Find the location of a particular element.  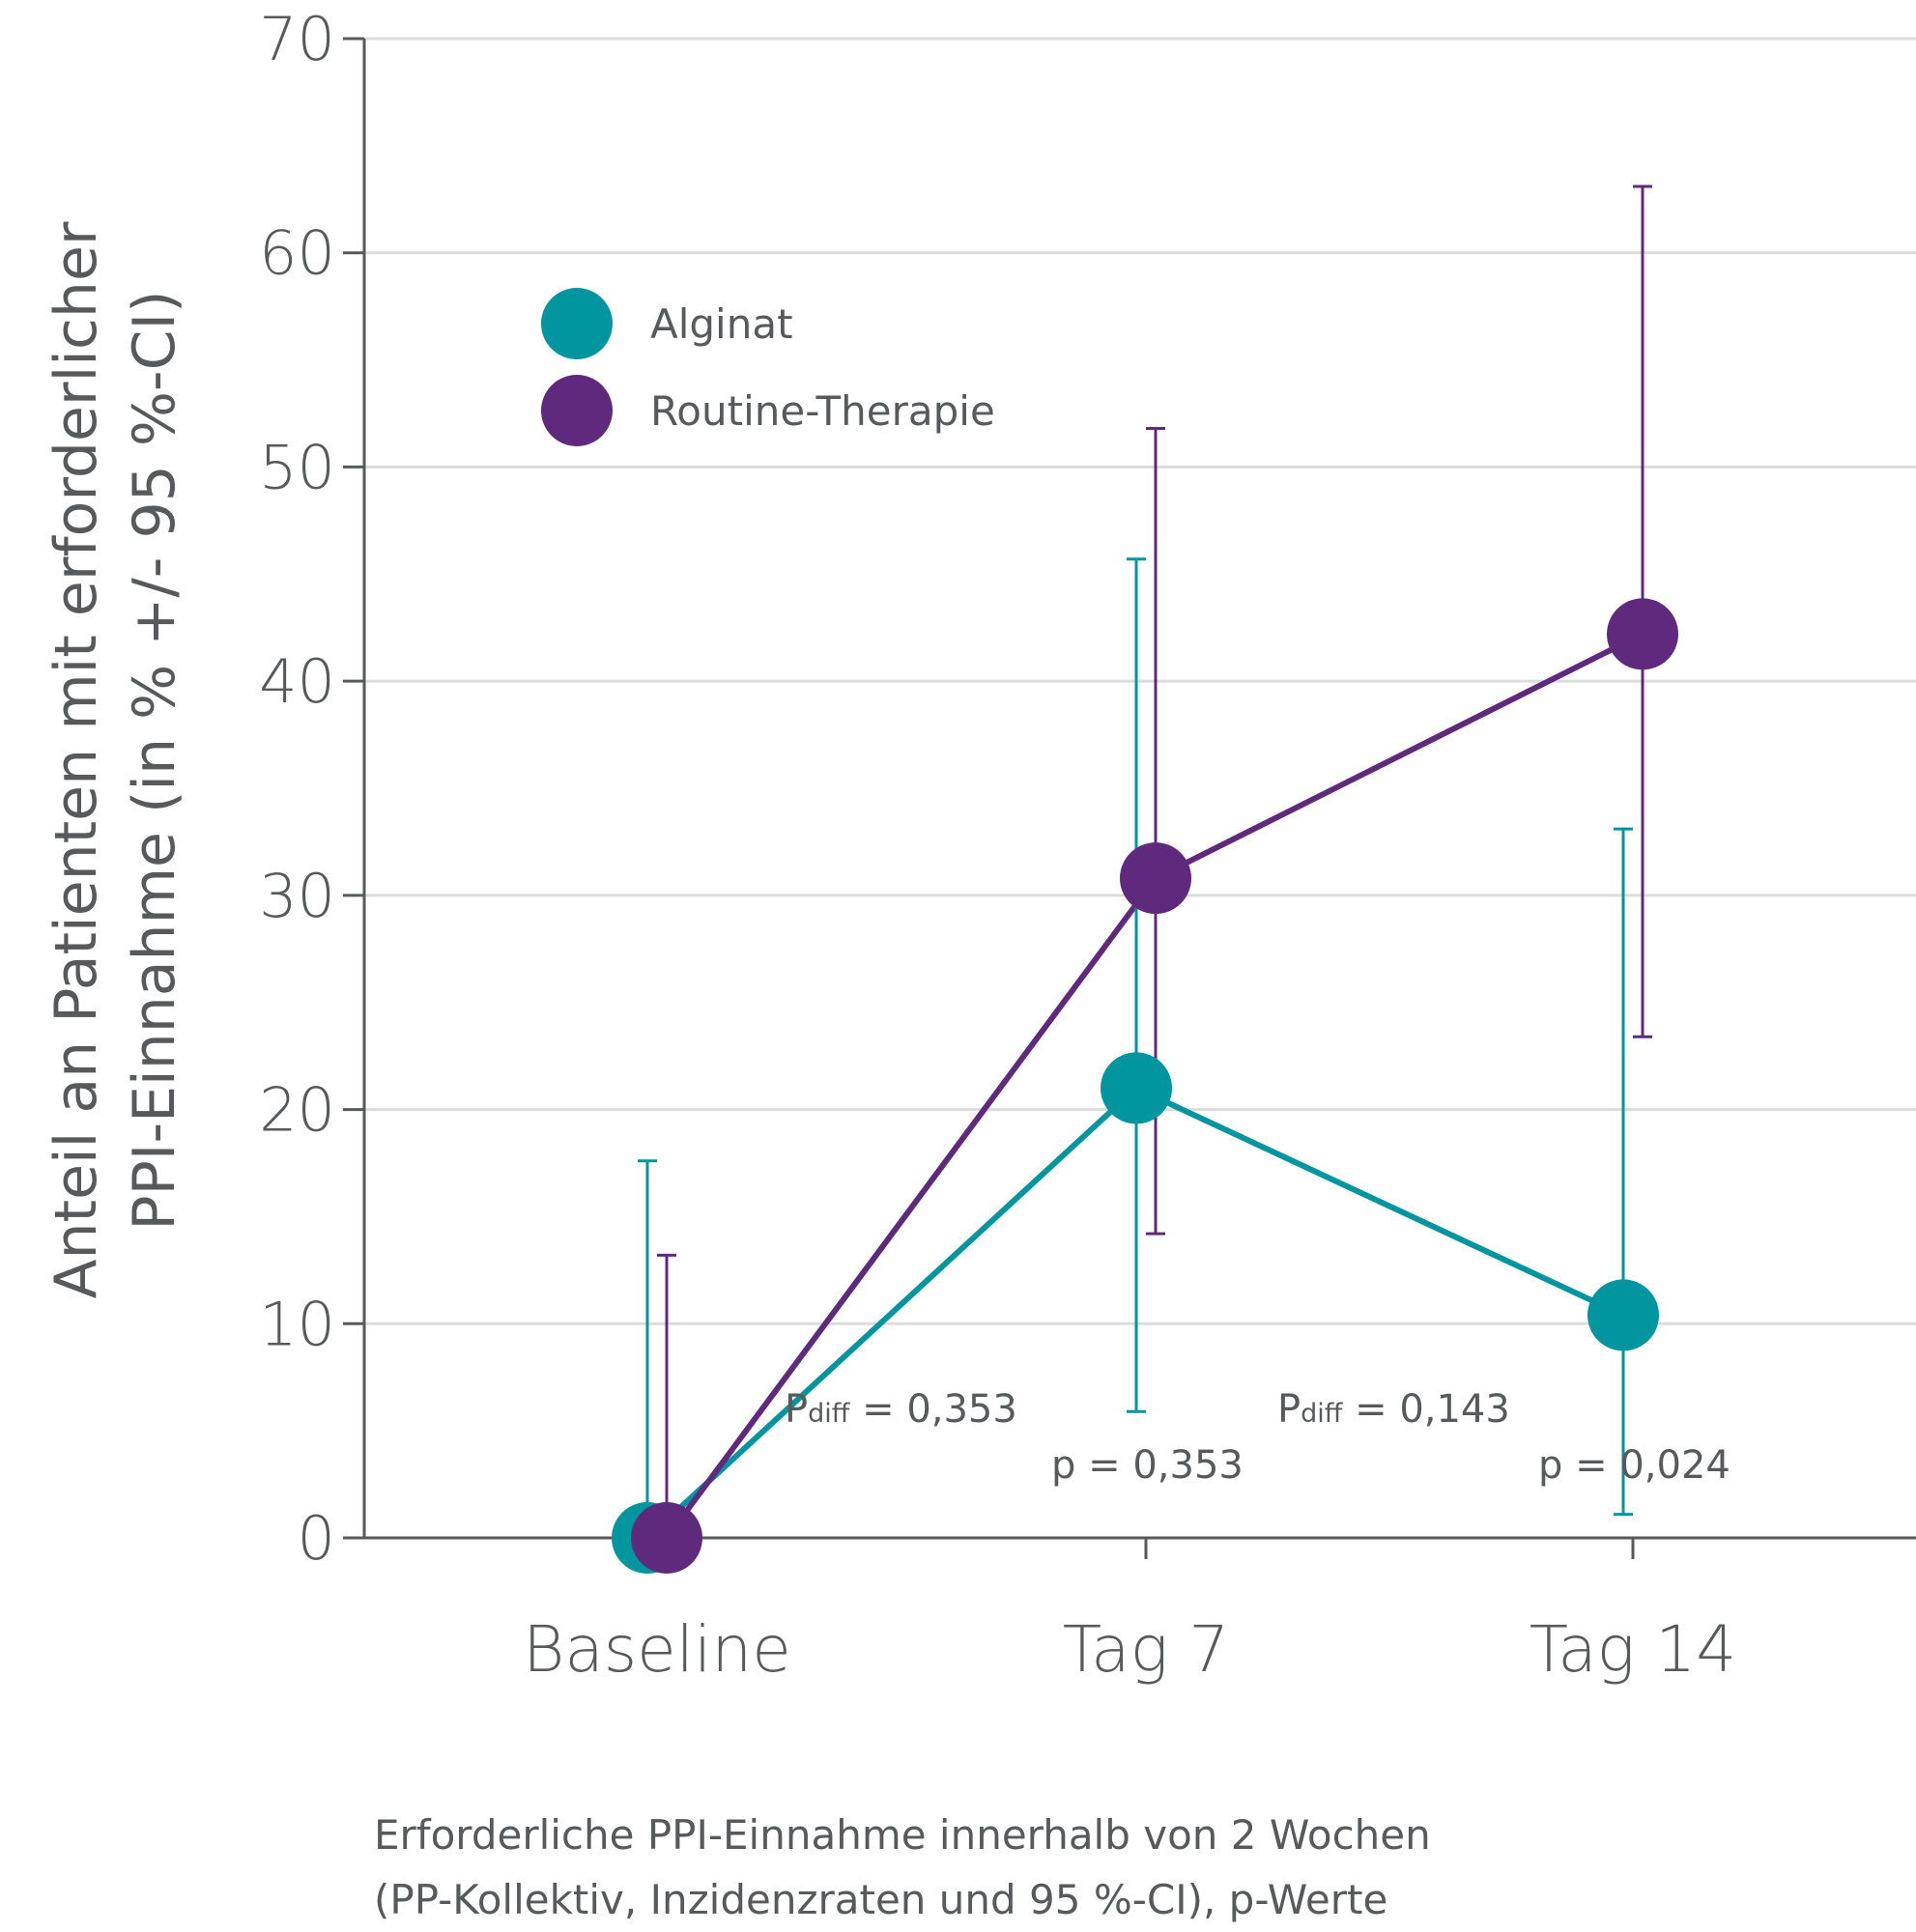

y-tick-label: 10 is located at coordinates (297, 1324).